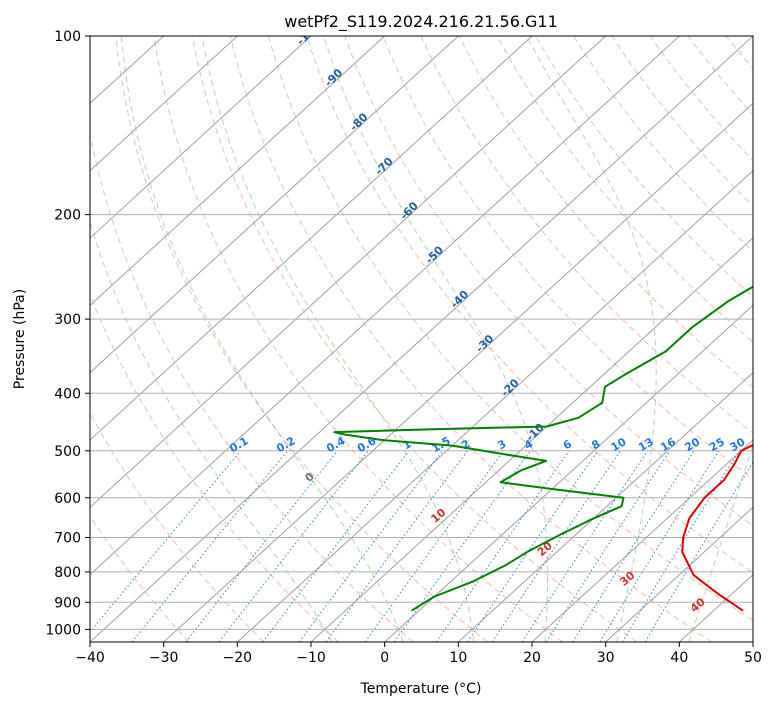  Describe the element at coordinates (311, 658) in the screenshot. I see `x-tick-label: −10` at that location.